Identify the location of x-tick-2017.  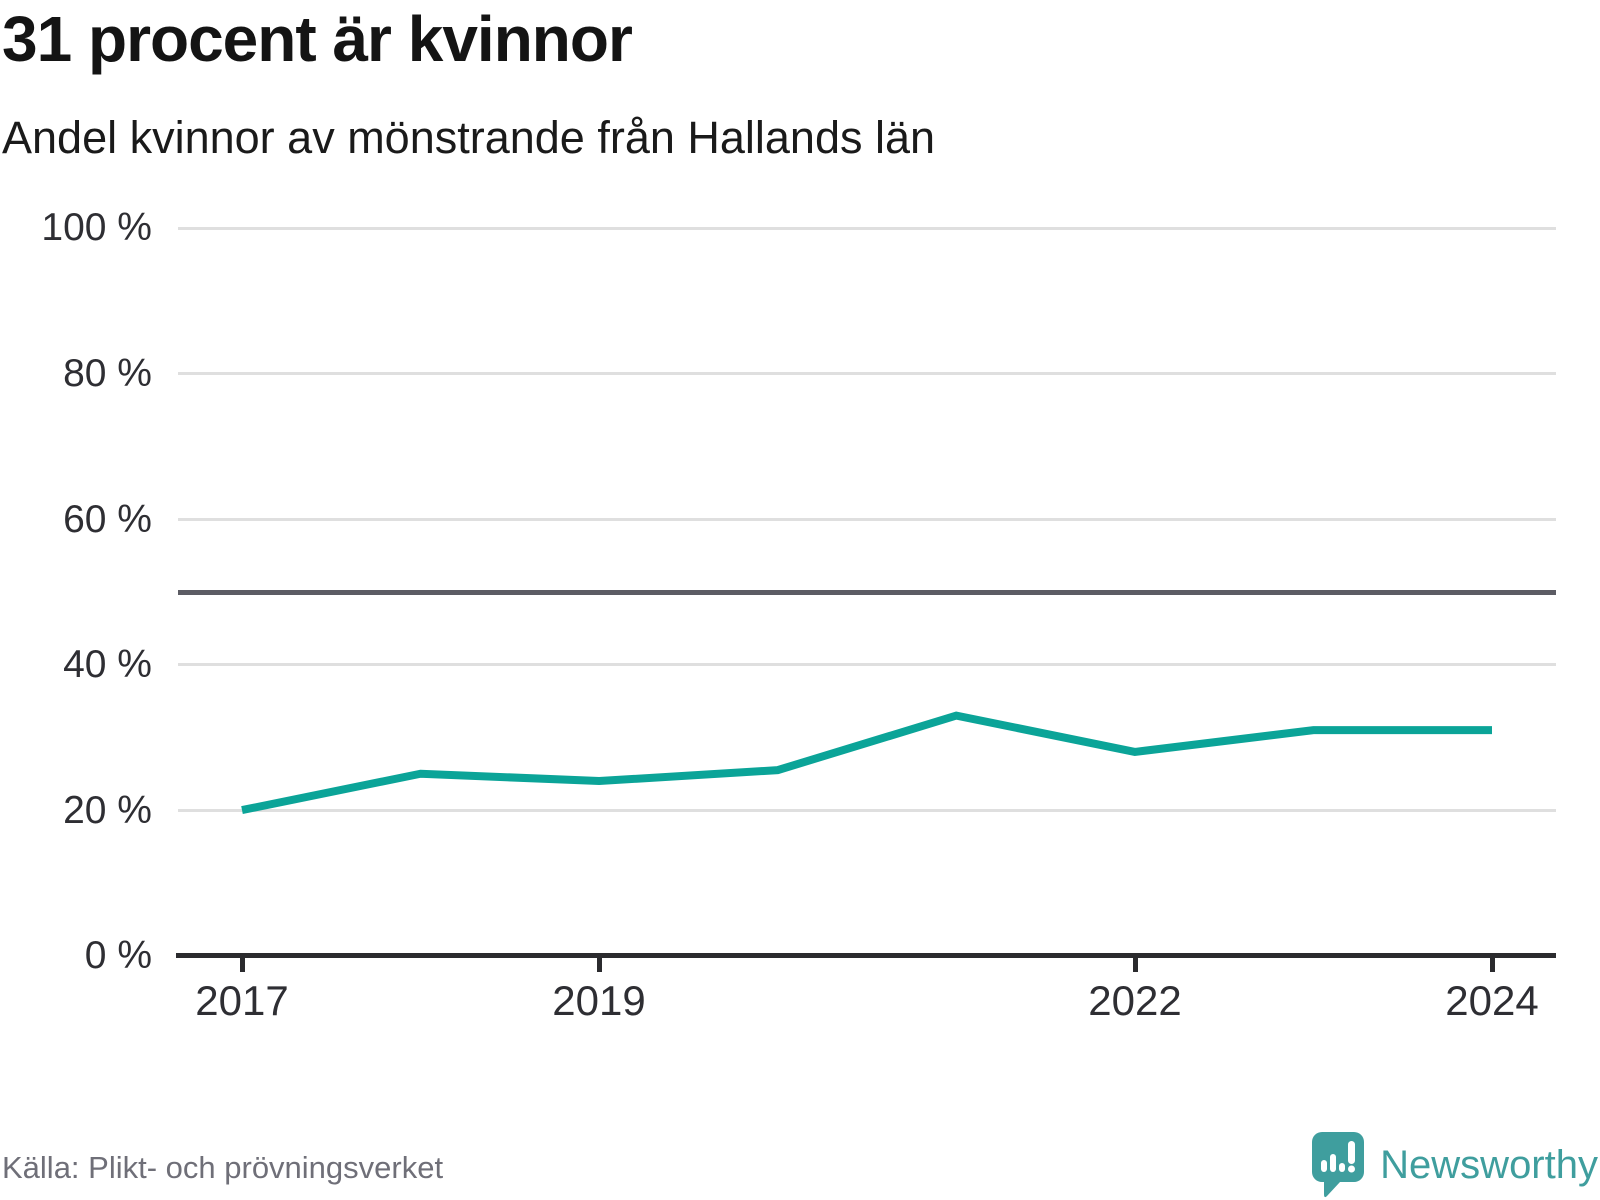
(242, 964).